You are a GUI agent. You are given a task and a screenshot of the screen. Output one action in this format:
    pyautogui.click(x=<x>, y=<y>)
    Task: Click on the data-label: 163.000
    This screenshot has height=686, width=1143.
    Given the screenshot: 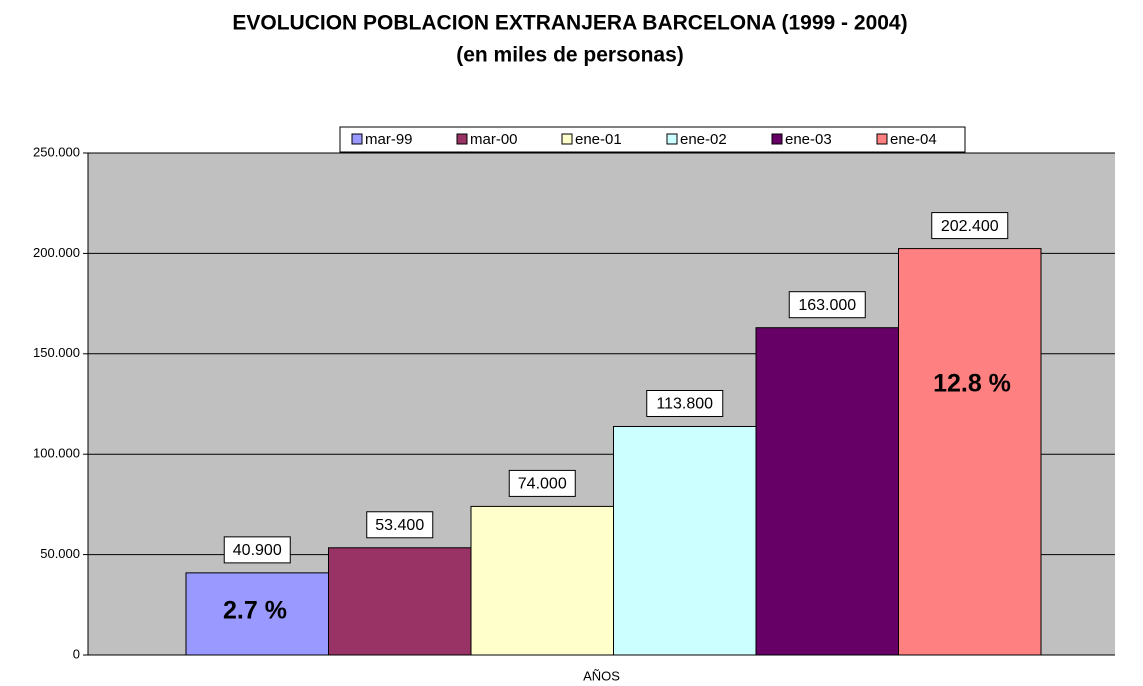 What is the action you would take?
    pyautogui.click(x=827, y=305)
    